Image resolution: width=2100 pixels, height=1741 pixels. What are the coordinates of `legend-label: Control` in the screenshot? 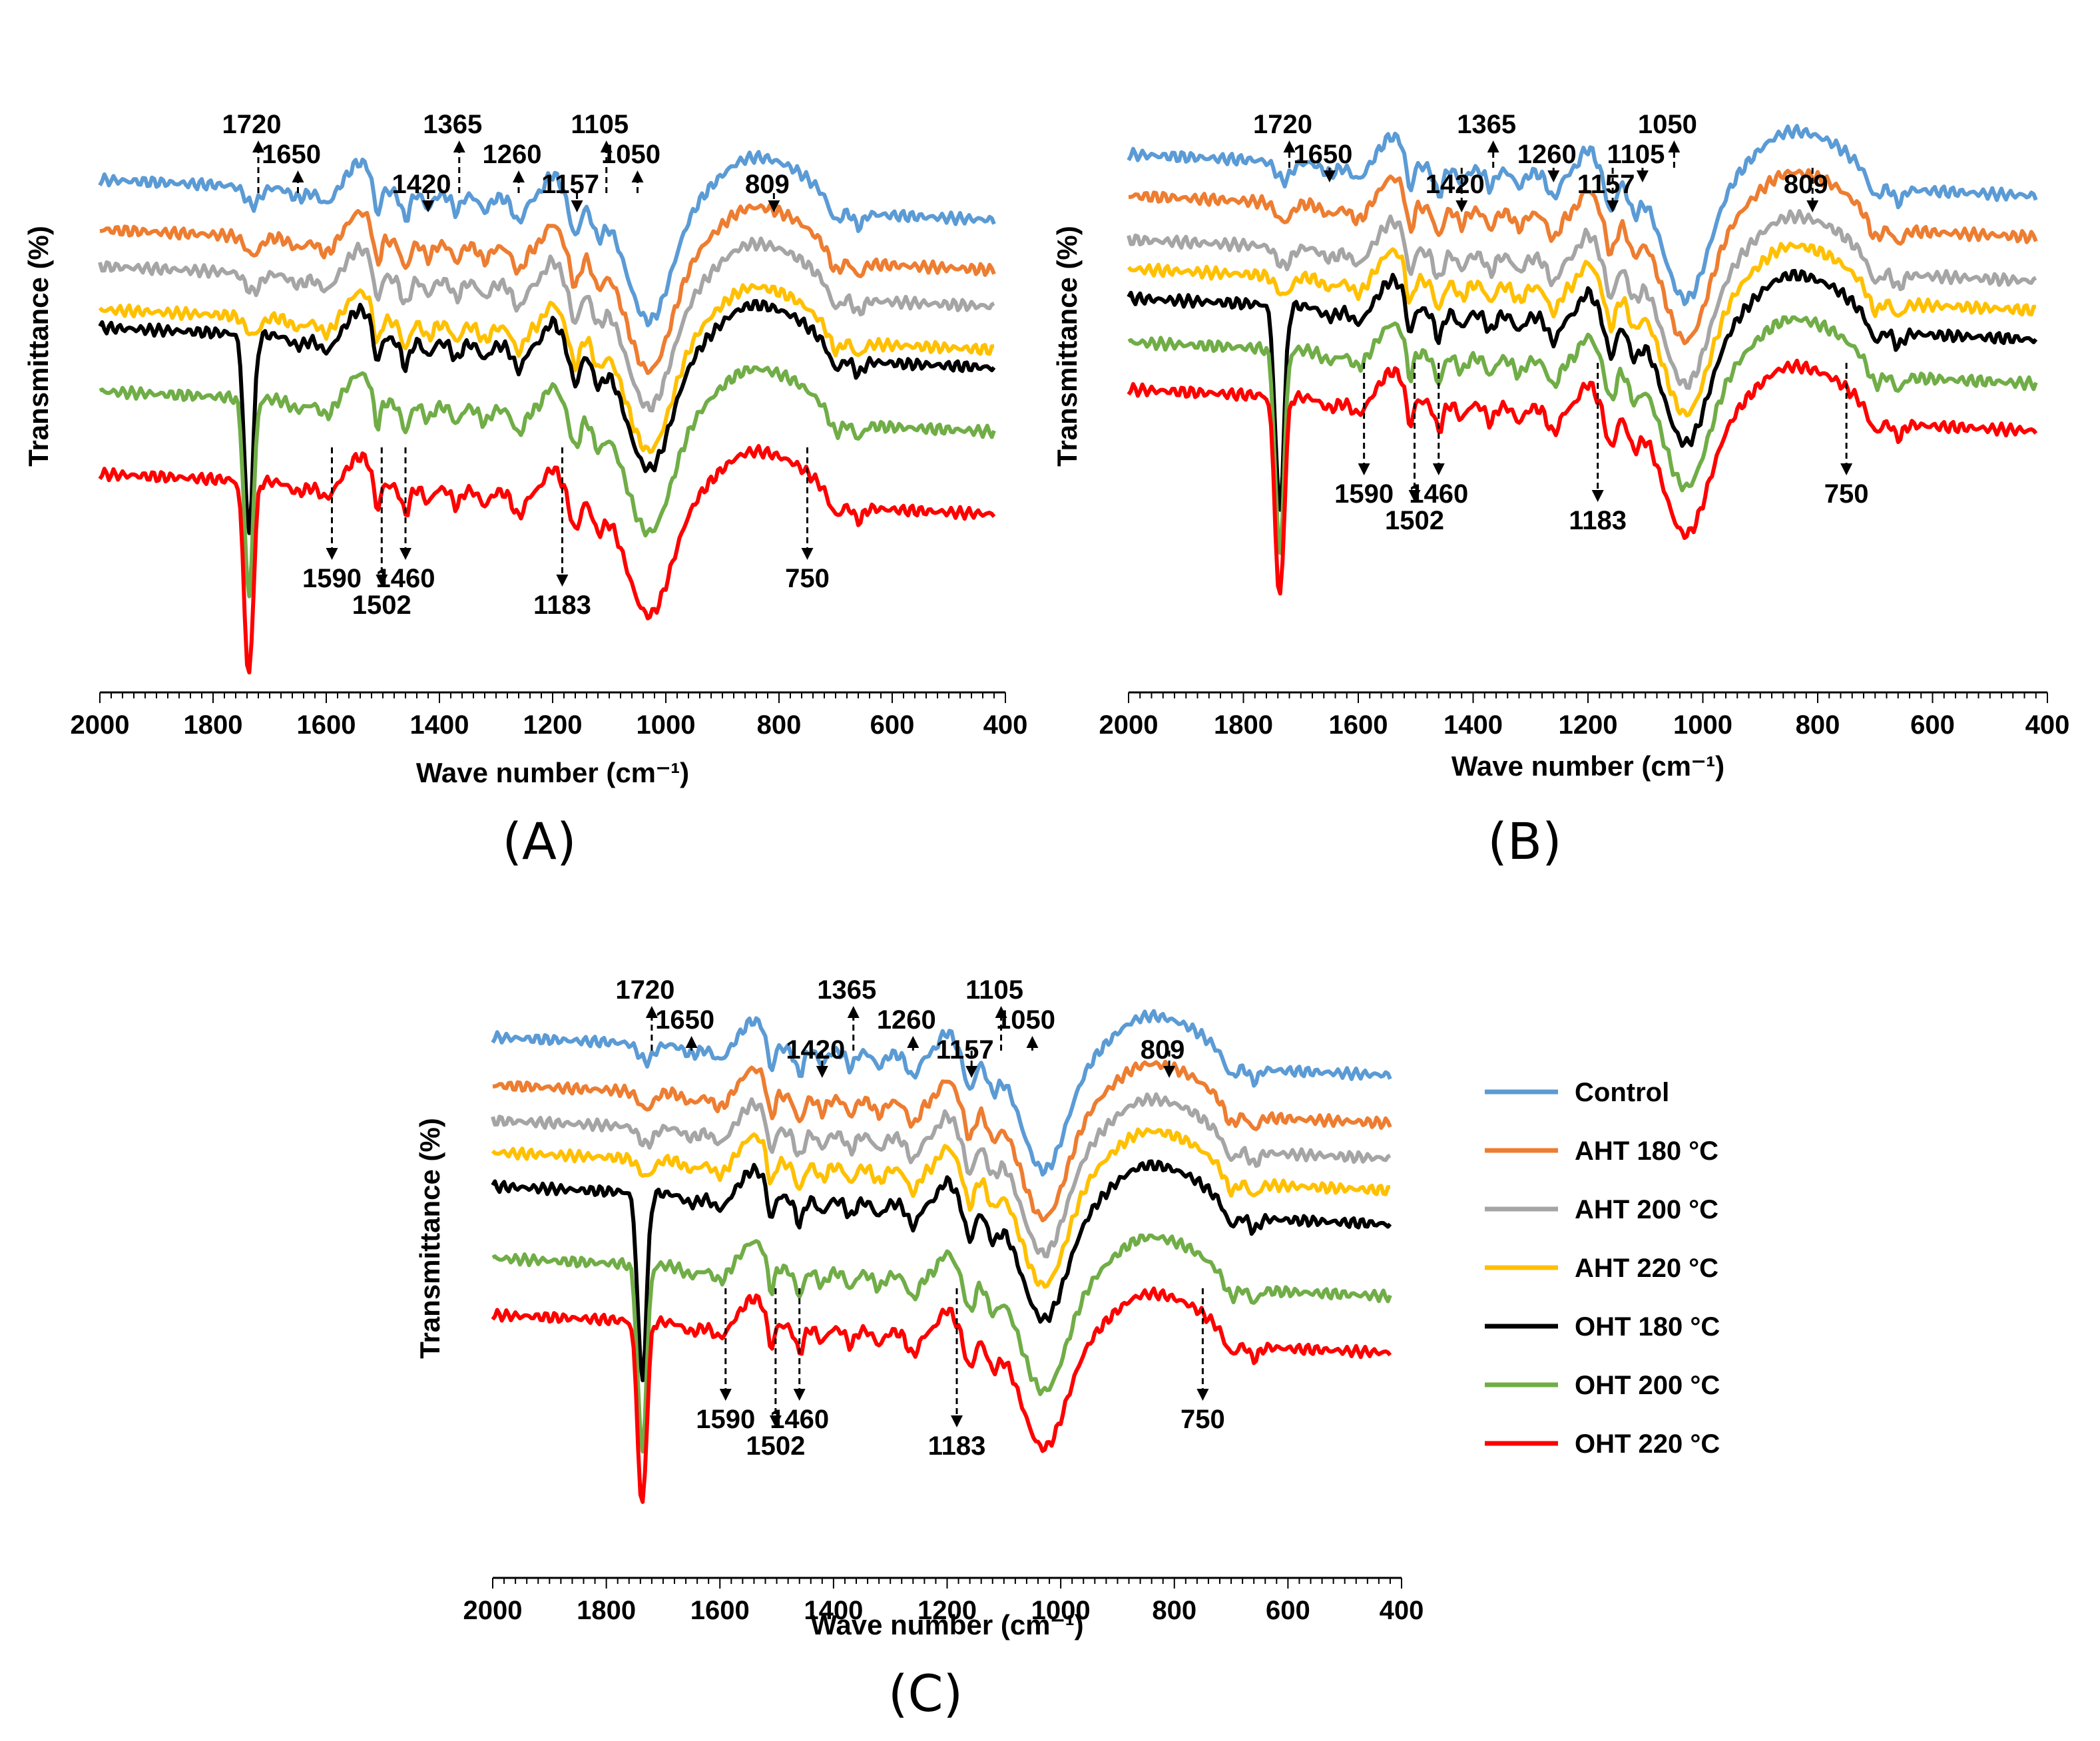 It's located at (1622, 1092).